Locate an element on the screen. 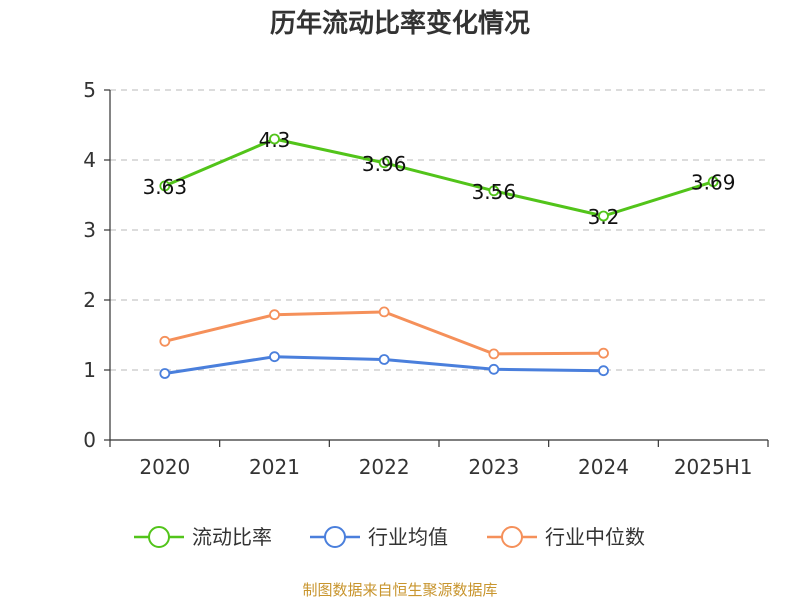  y-tick-label: 0 is located at coordinates (89, 440).